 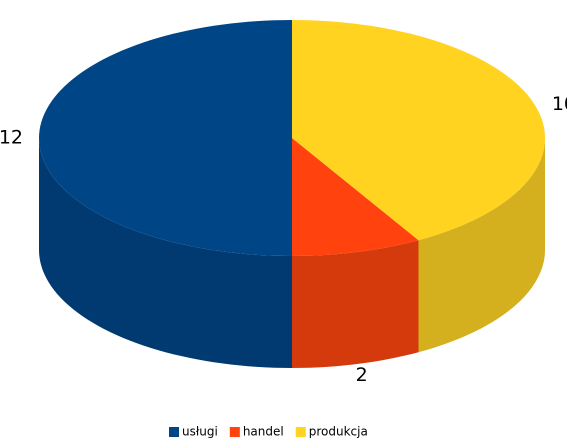 I want to click on legend-label: handel, so click(x=263, y=432).